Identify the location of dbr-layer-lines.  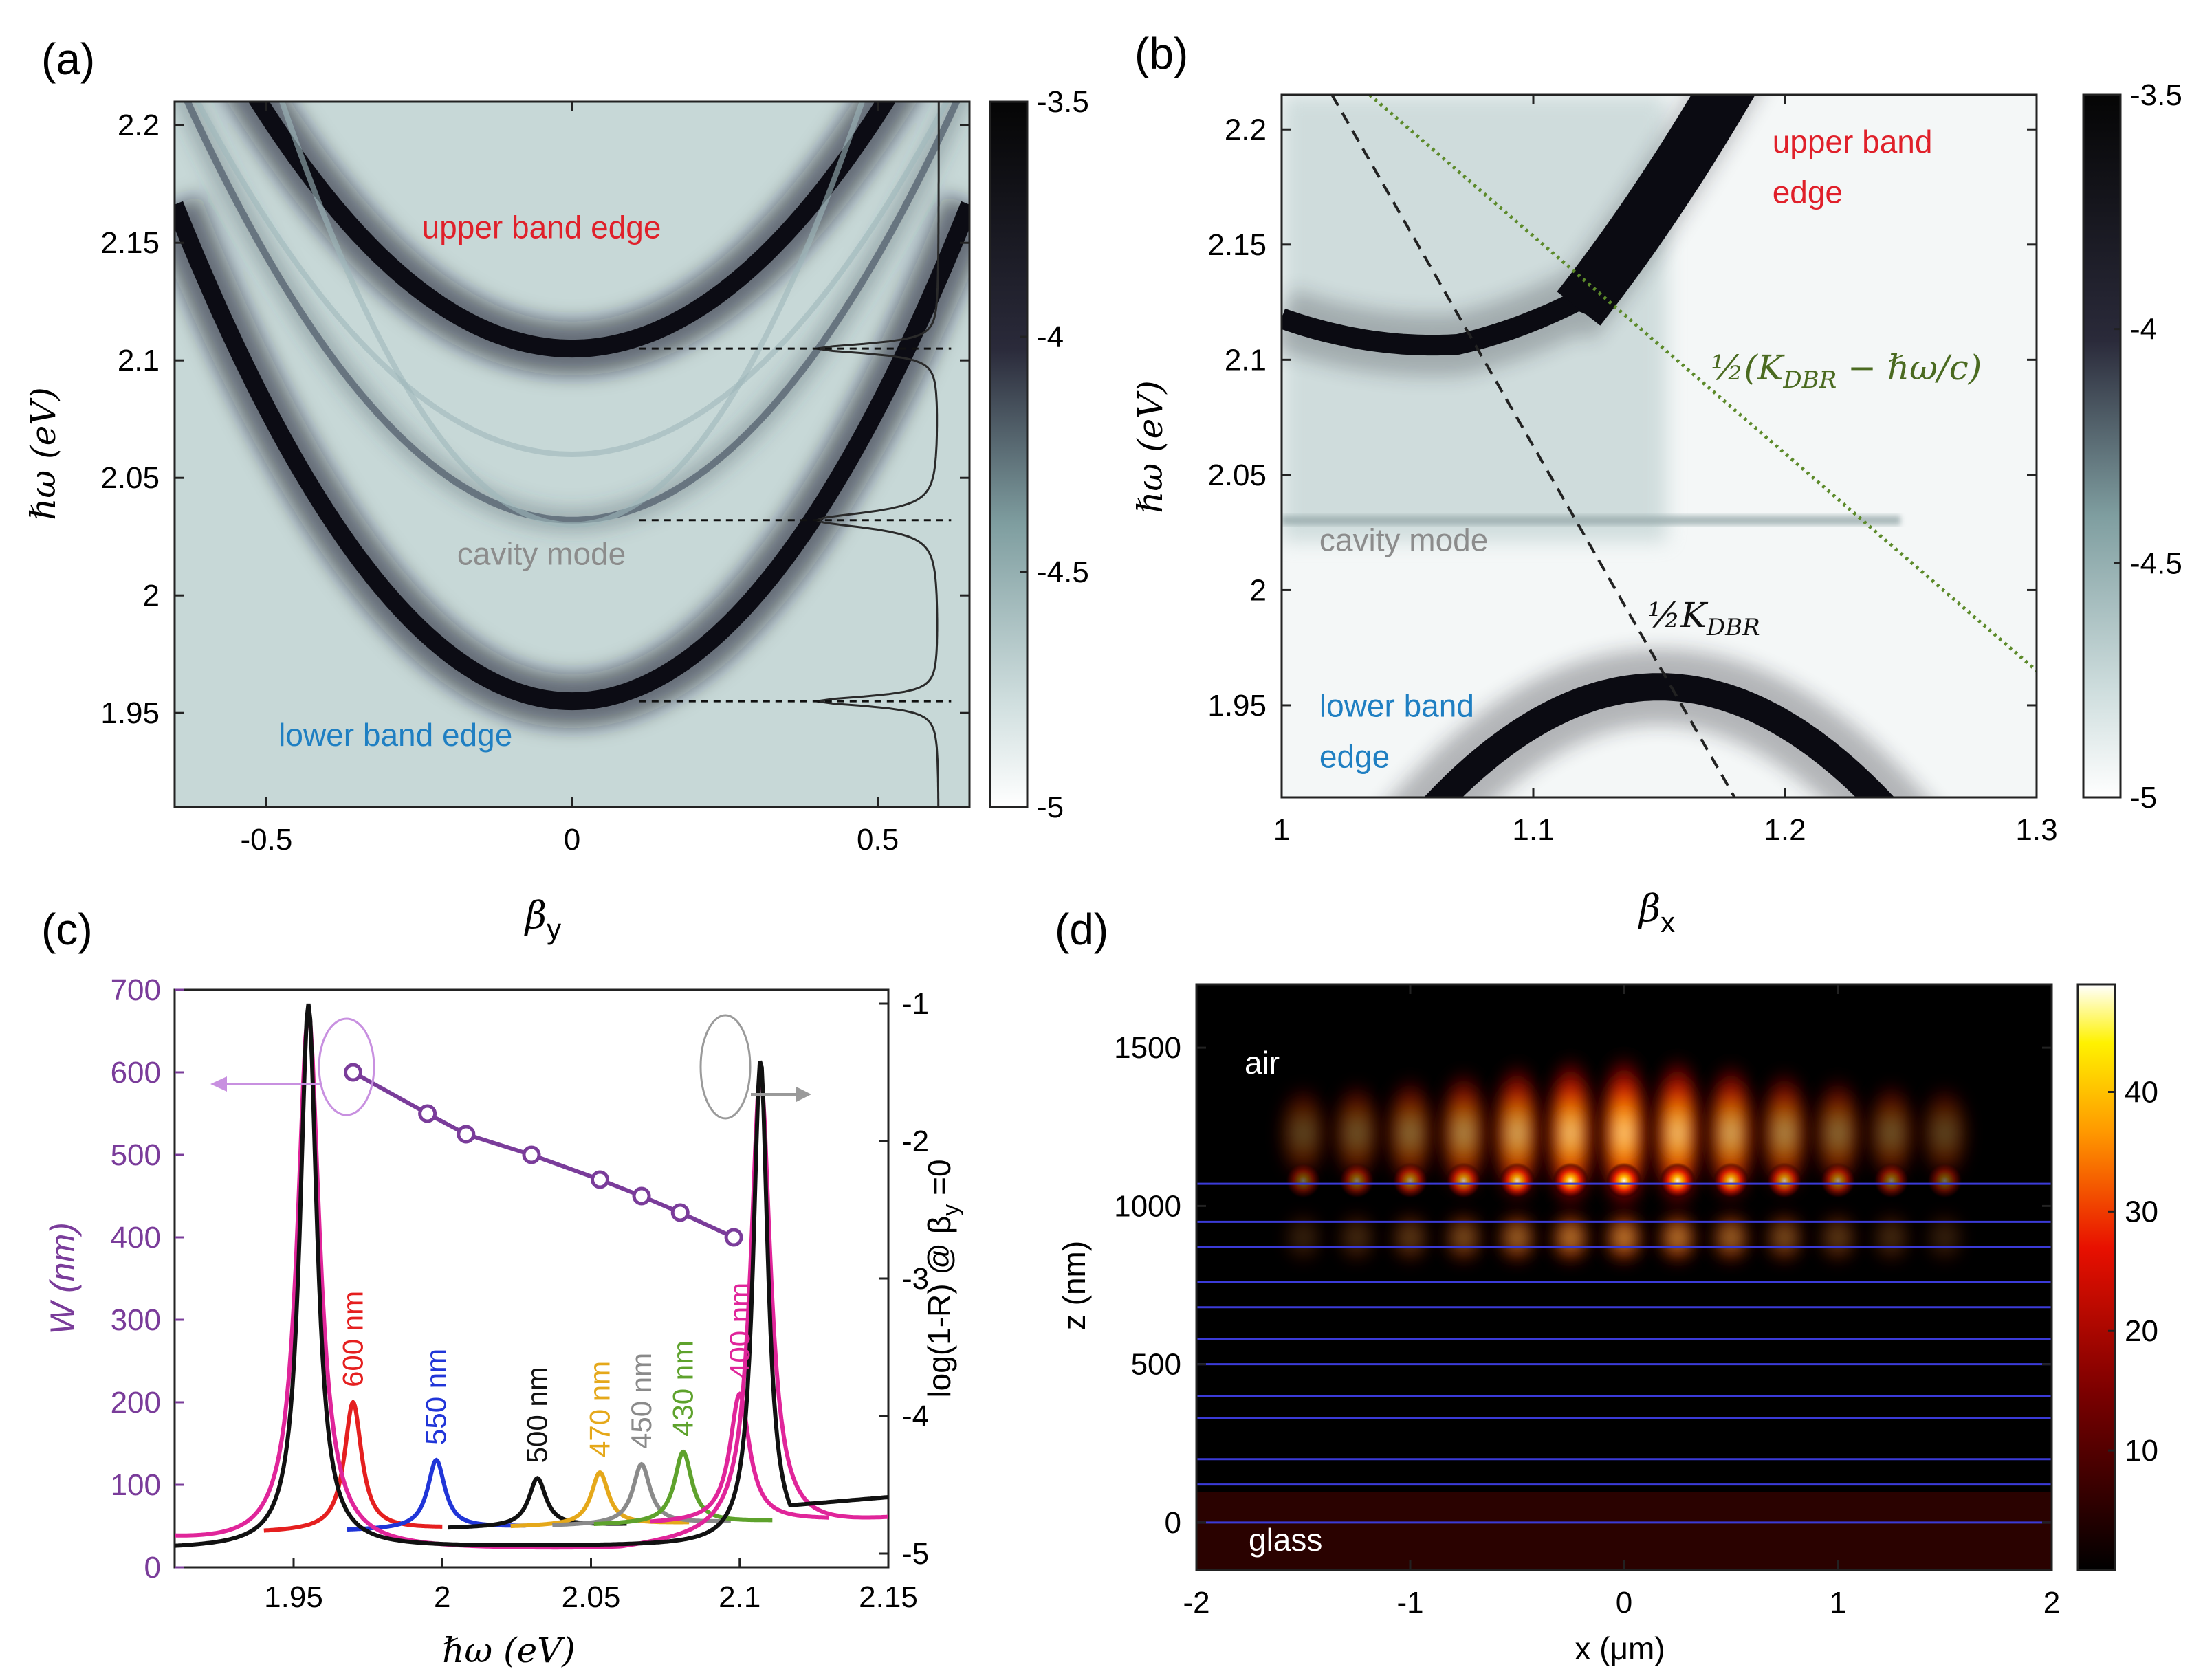
(1624, 1353).